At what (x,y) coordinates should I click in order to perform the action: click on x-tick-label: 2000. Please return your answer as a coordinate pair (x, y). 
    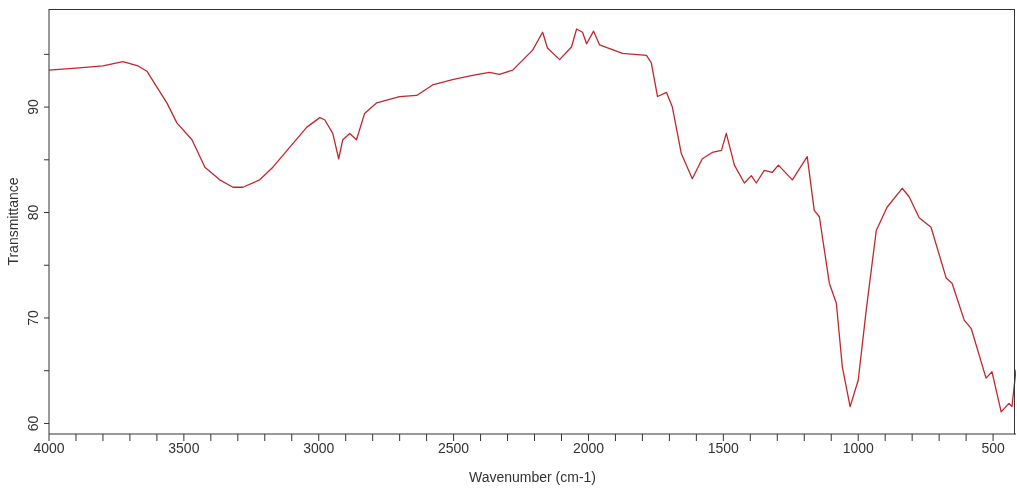
    Looking at the image, I should click on (588, 447).